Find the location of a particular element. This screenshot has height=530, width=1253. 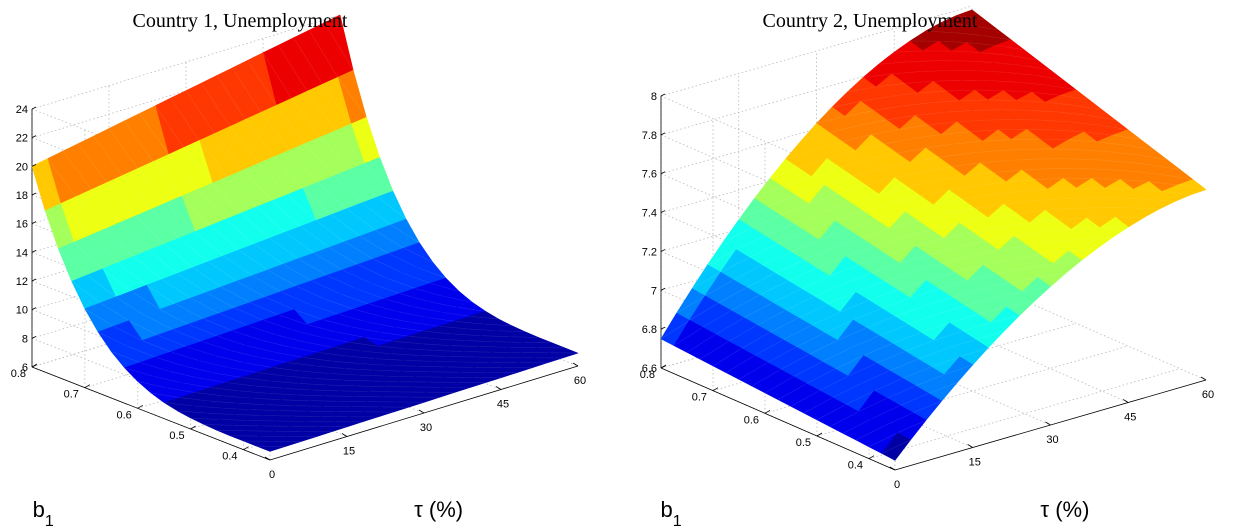

z-tick-label: 10 is located at coordinates (22, 311).